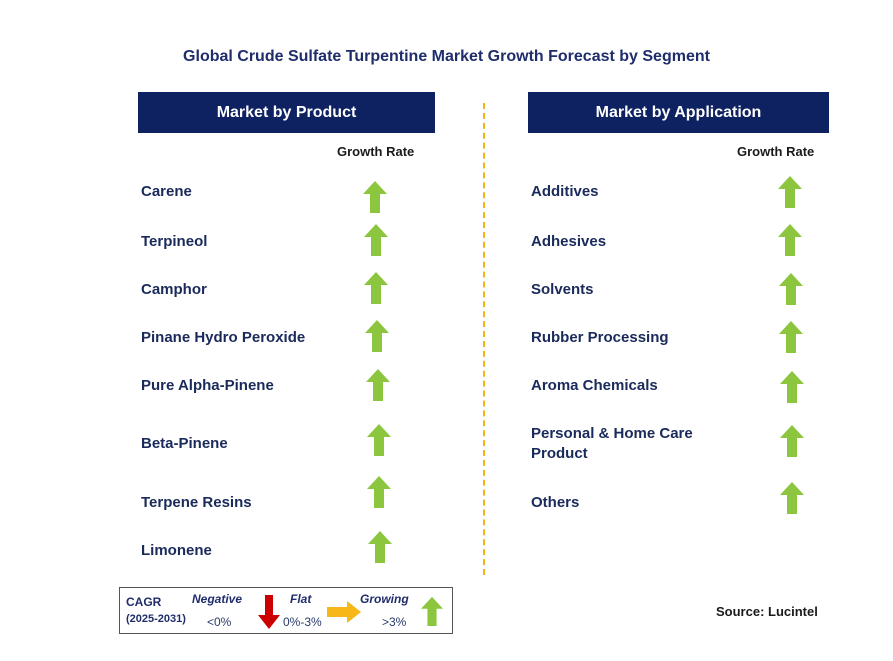 This screenshot has height=661, width=893. What do you see at coordinates (217, 599) in the screenshot?
I see `legend-negative-label: Negative` at bounding box center [217, 599].